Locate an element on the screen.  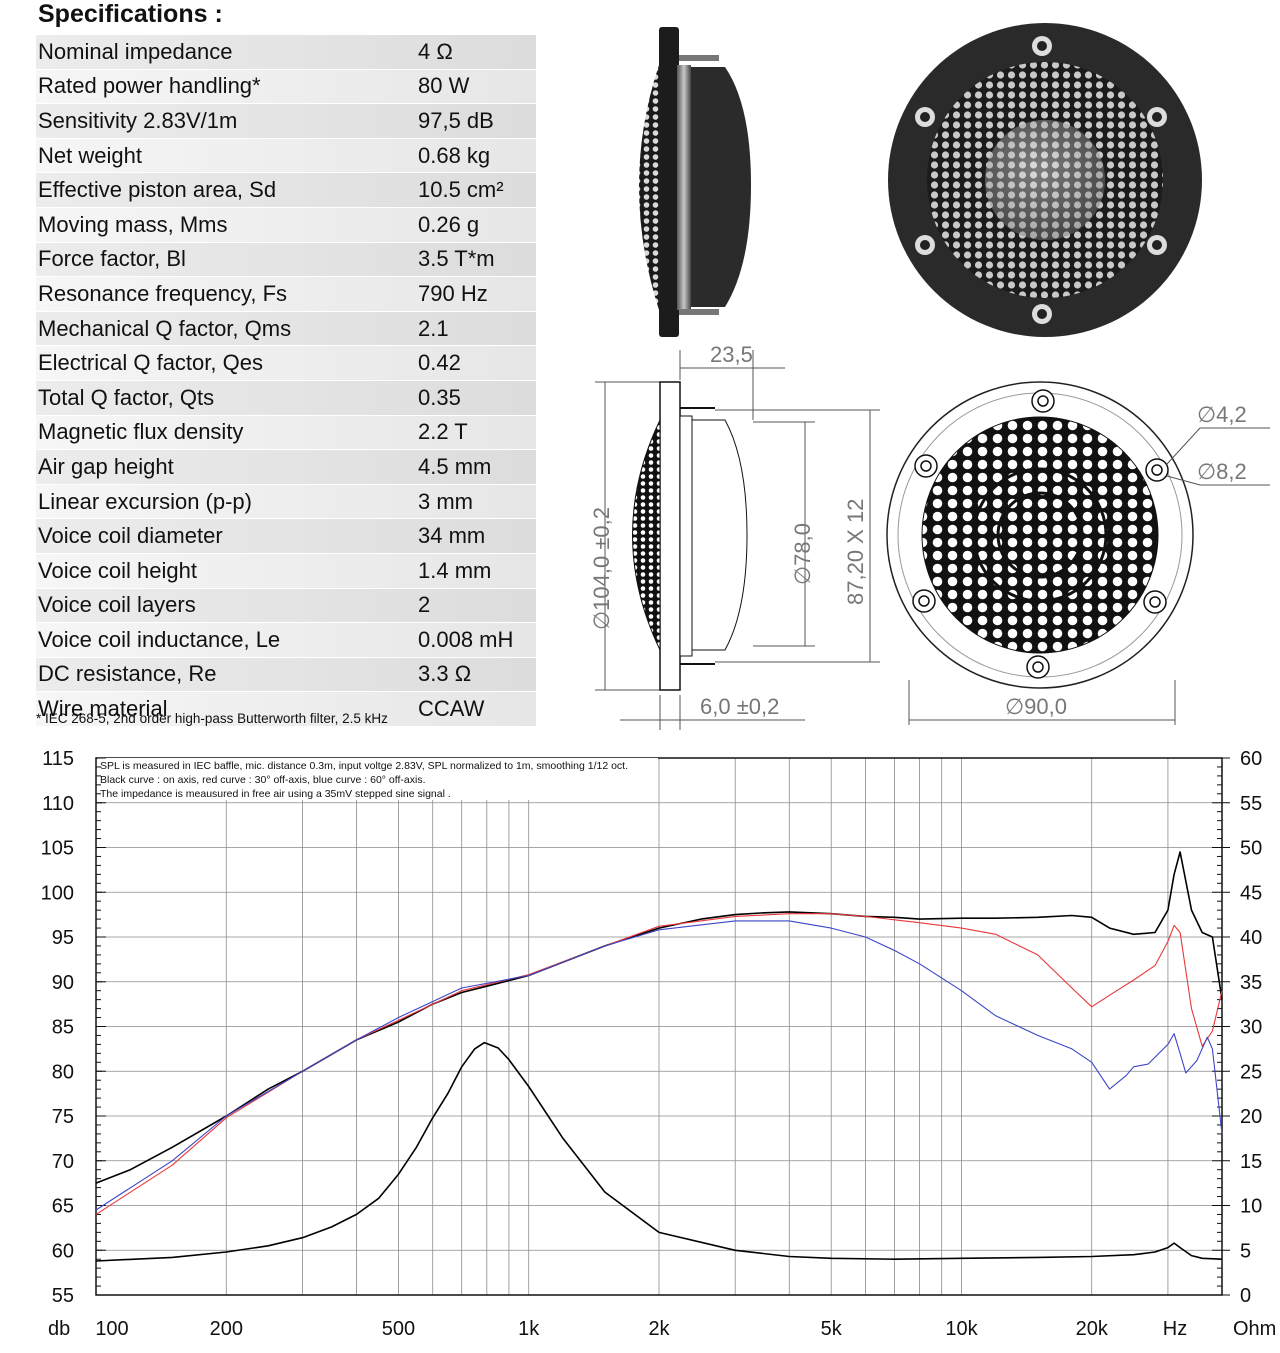
spec-name: Sensitivity 2.83V/1m is located at coordinates (138, 120).